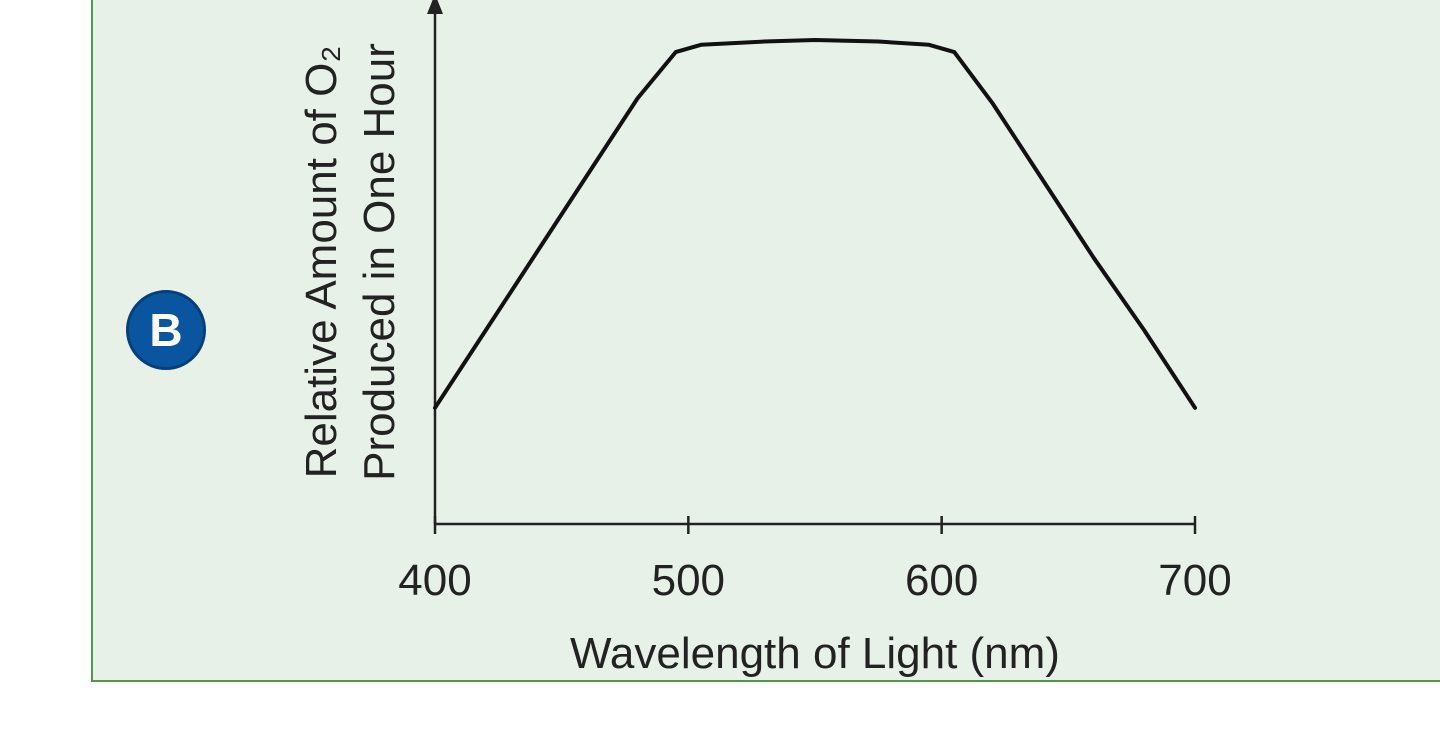  Describe the element at coordinates (321, 262) in the screenshot. I see `y-axis-title-line-1: Relative Amount of O₂` at that location.